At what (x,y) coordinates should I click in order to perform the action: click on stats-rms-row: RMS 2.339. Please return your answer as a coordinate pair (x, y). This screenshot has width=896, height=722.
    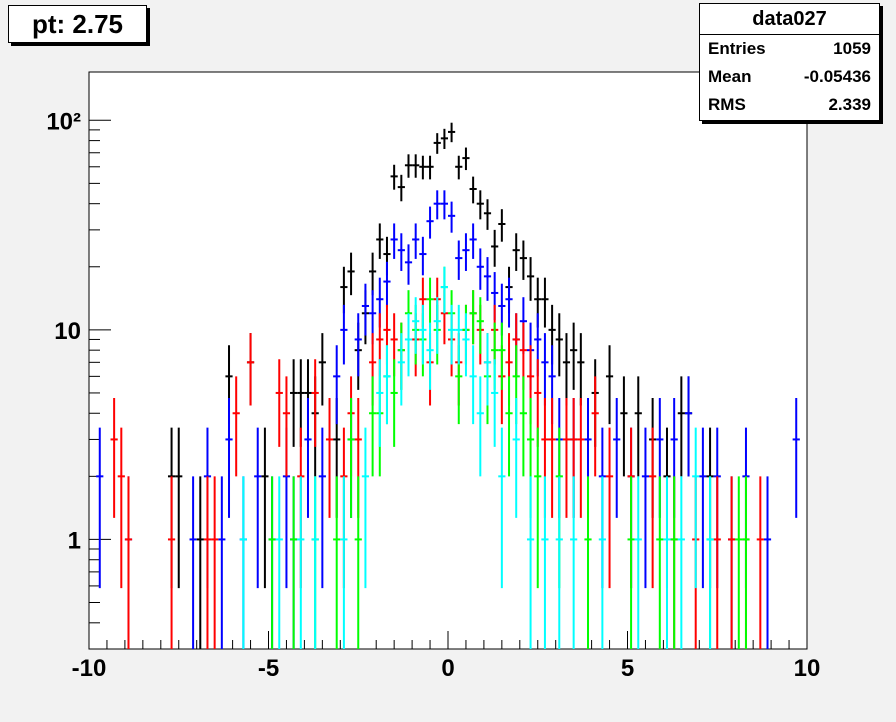
    Looking at the image, I should click on (789, 105).